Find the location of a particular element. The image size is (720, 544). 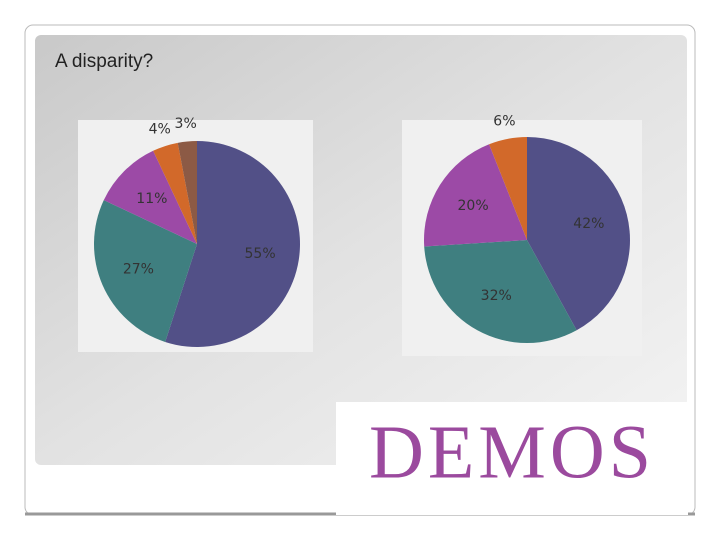

data-label: 20% is located at coordinates (473, 206).